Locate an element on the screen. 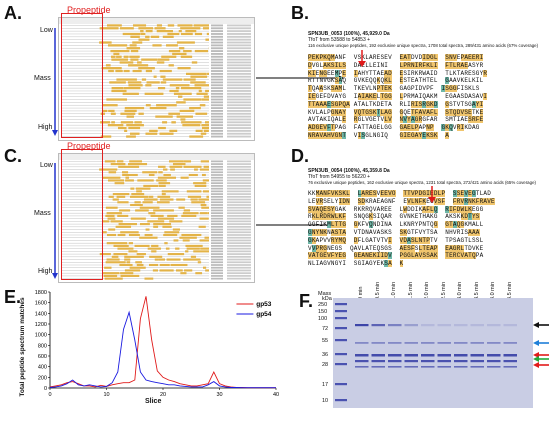 The image size is (550, 432). gel-marker-label: 72 is located at coordinates (325, 329).